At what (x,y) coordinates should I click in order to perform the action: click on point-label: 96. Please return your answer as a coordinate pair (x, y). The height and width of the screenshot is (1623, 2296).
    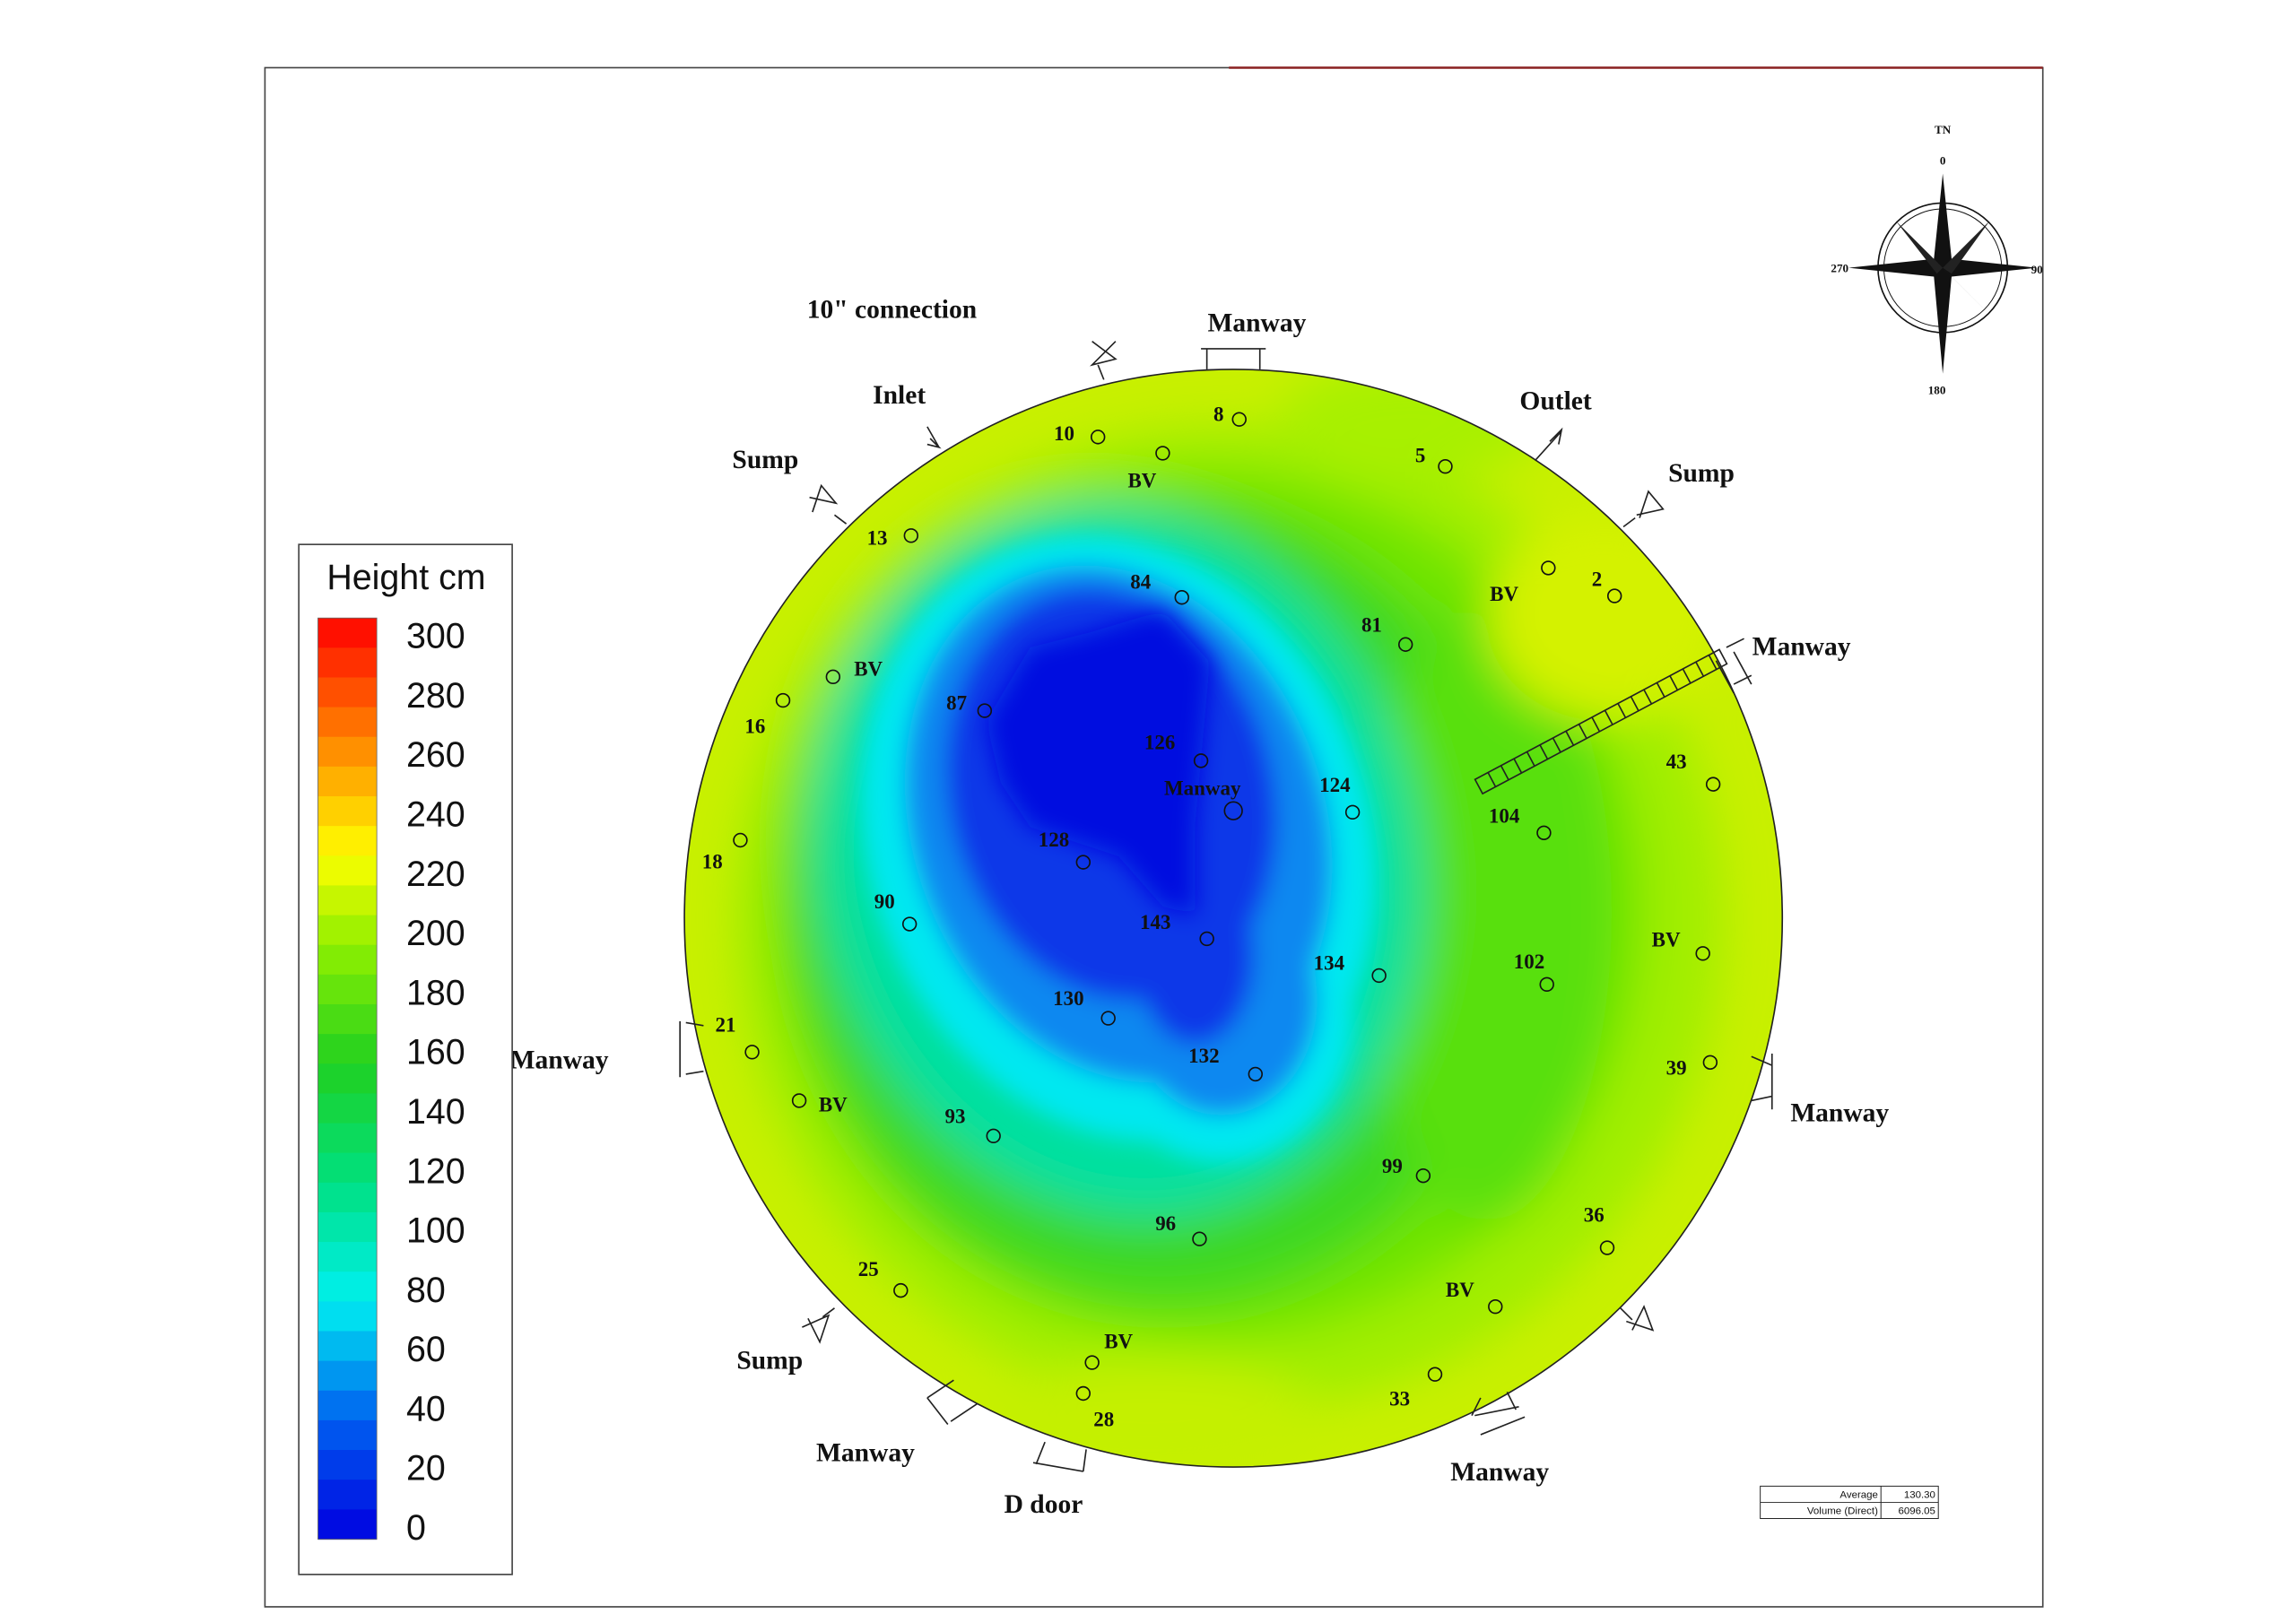
    Looking at the image, I should click on (1165, 1223).